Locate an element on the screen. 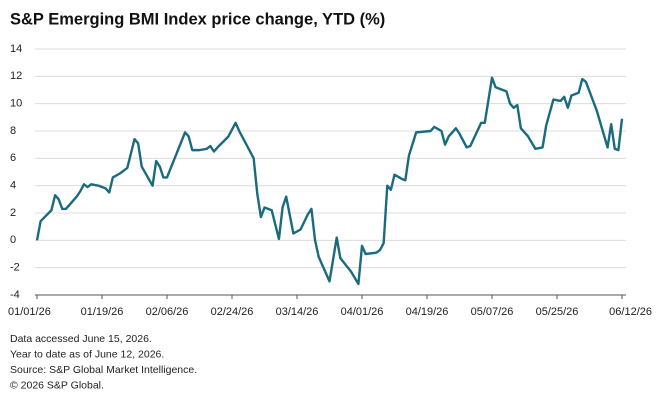 The width and height of the screenshot is (660, 408). x-tick-label: 04/01/26 is located at coordinates (362, 312).